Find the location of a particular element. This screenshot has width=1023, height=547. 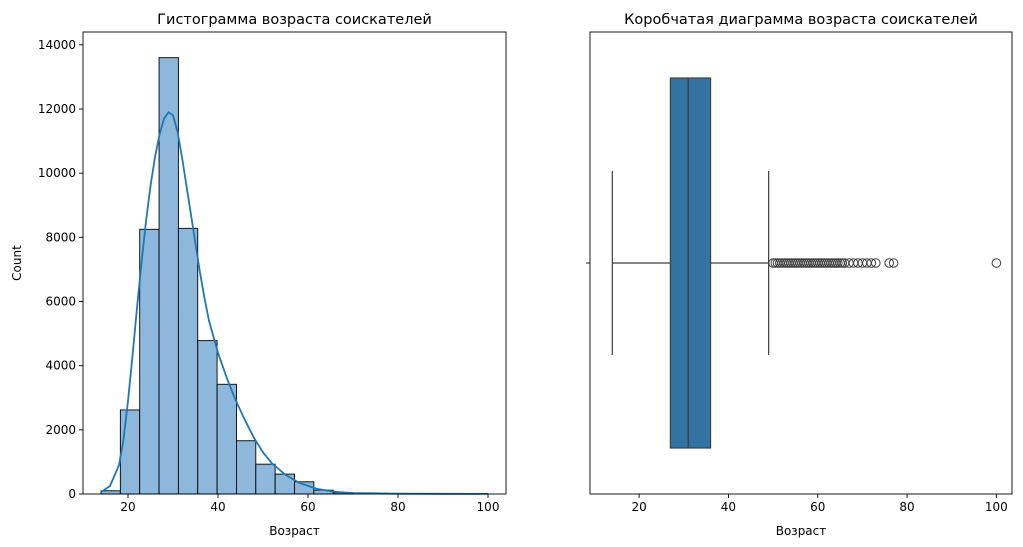

boxplot-outliers is located at coordinates (885, 263).